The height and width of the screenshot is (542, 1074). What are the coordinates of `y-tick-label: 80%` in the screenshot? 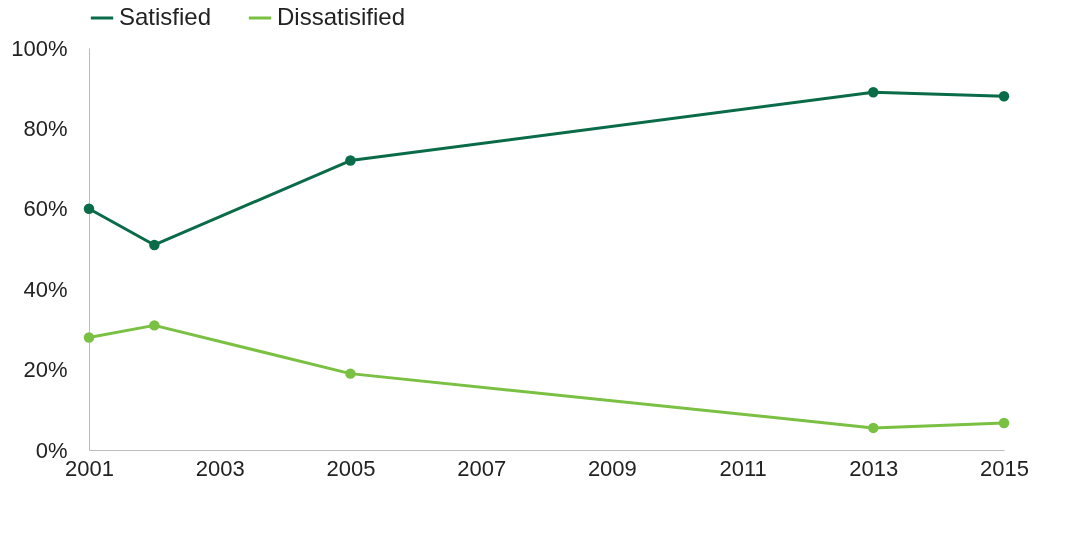 It's located at (45, 128).